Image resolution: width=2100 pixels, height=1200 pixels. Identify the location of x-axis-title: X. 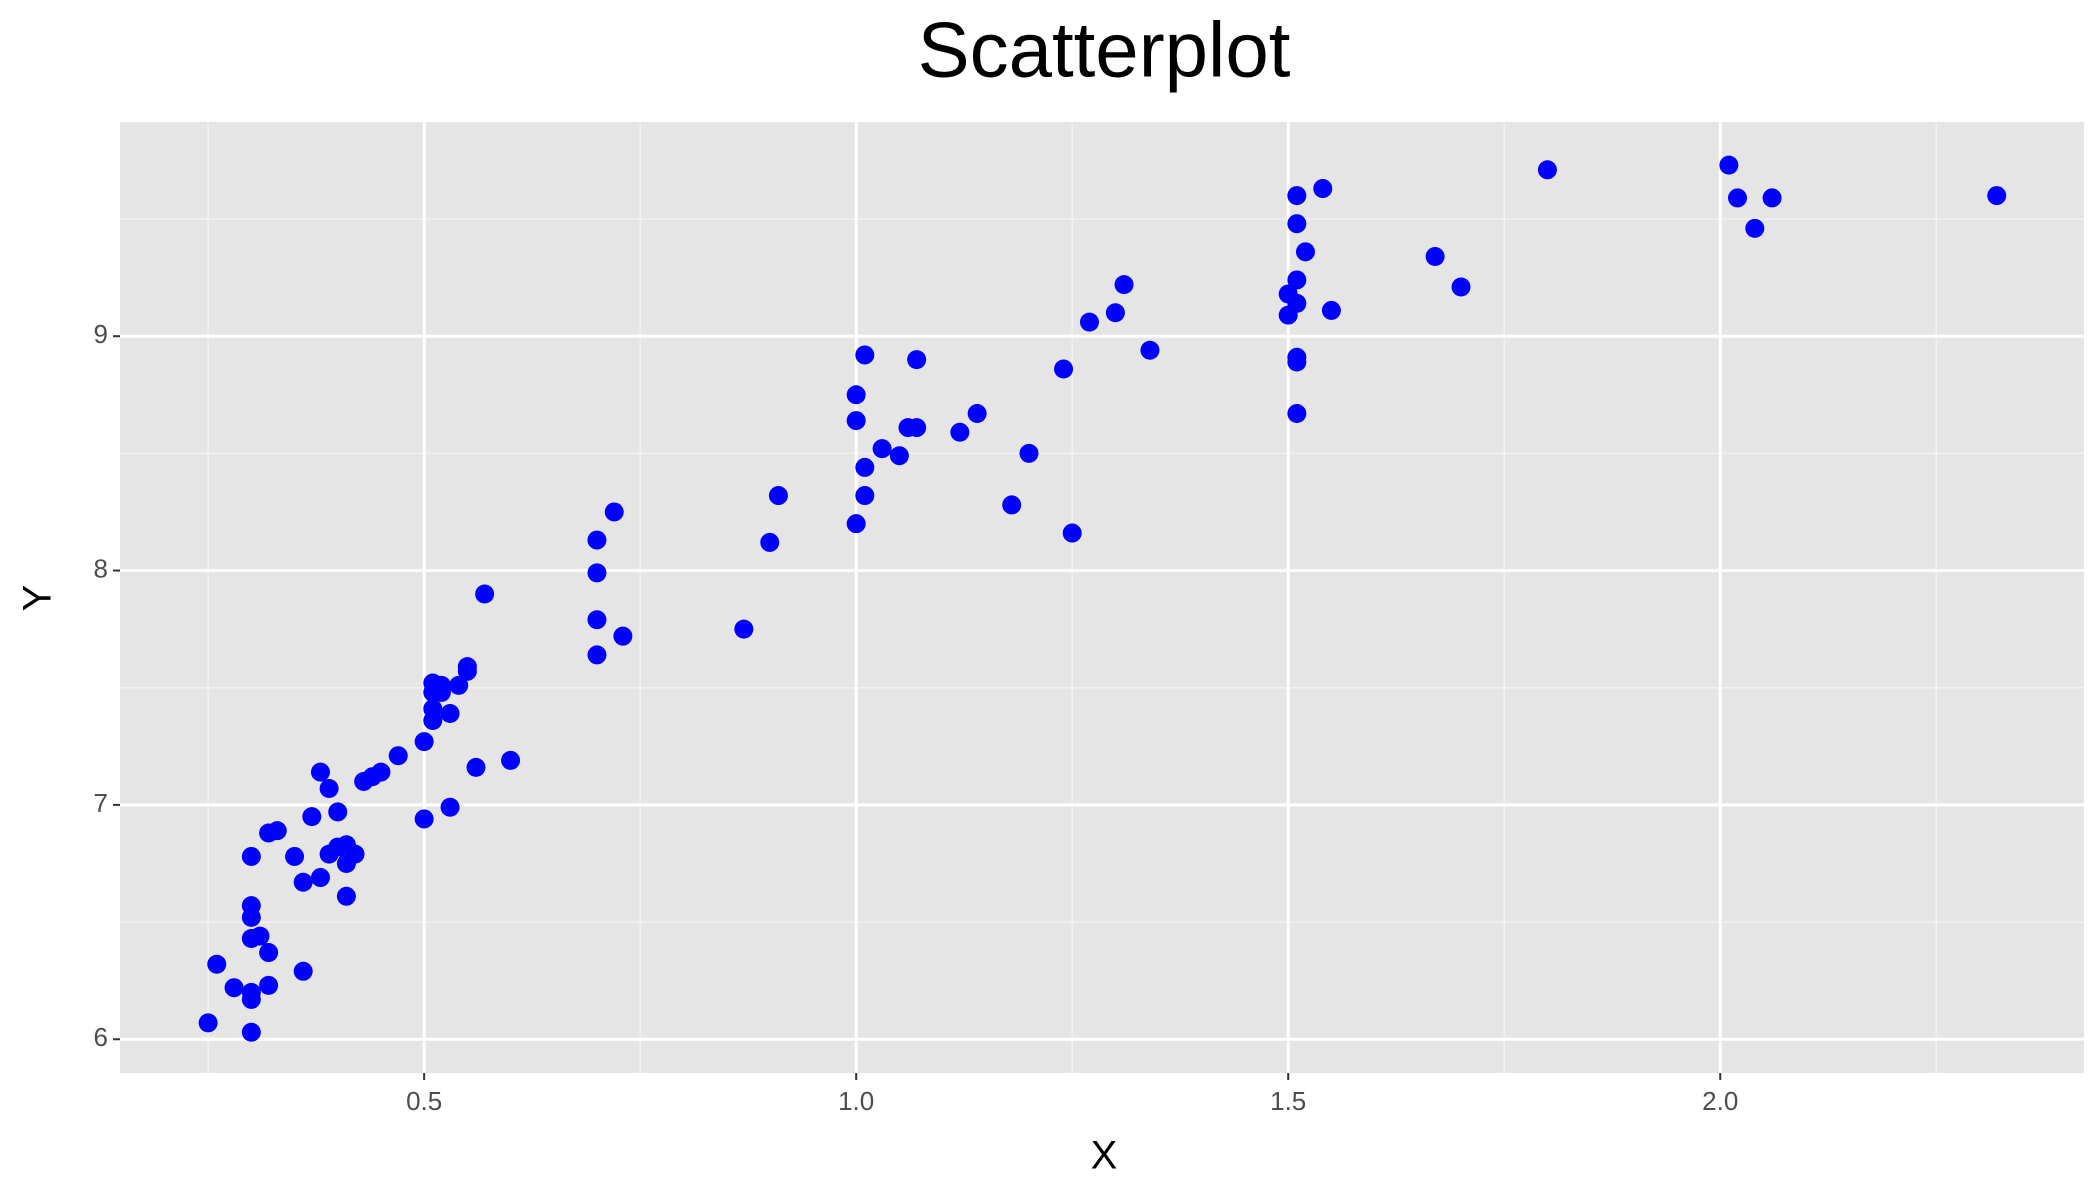
(1104, 1156).